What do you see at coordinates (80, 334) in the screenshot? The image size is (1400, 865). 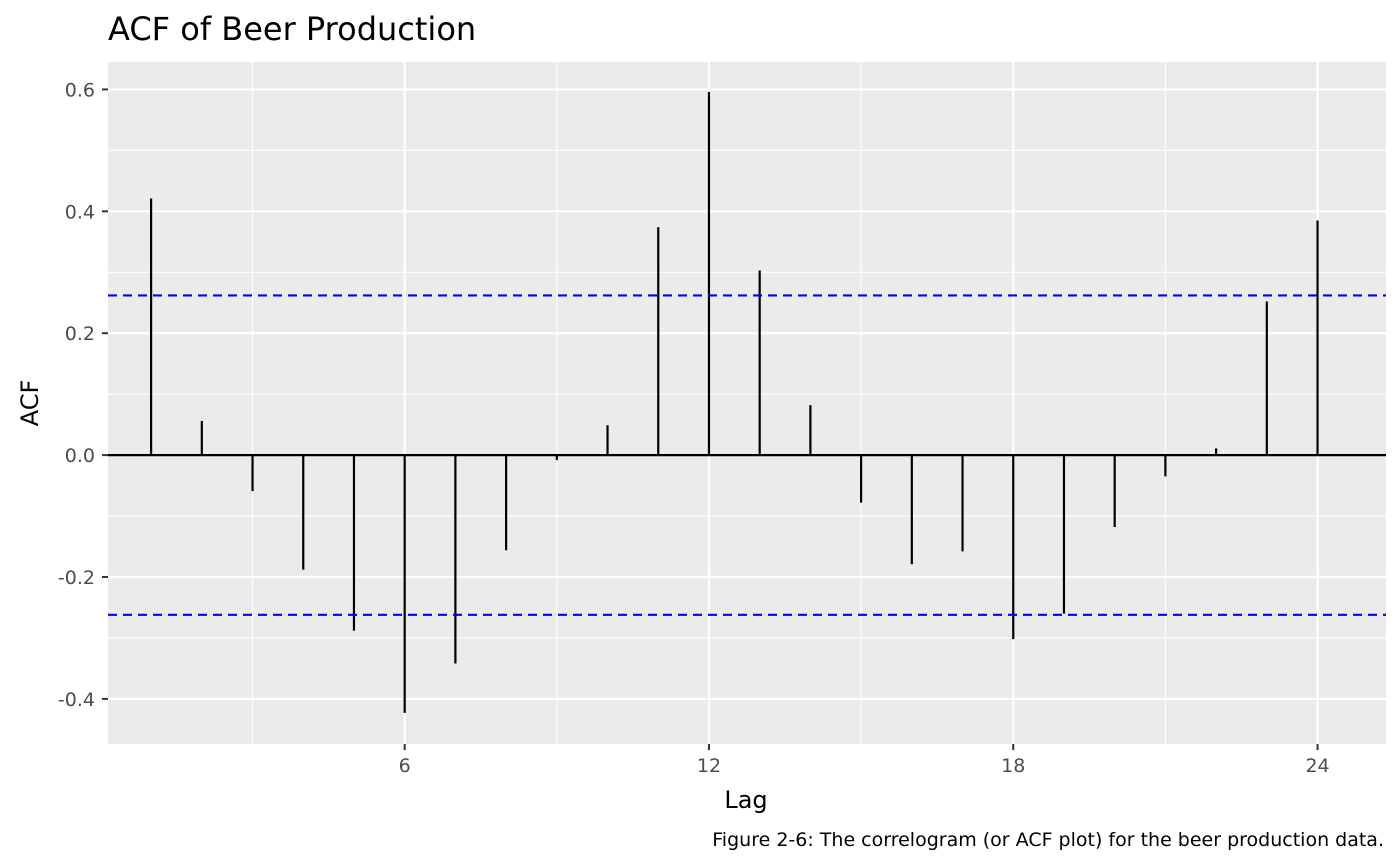 I see `y-tick-label: 0.2` at bounding box center [80, 334].